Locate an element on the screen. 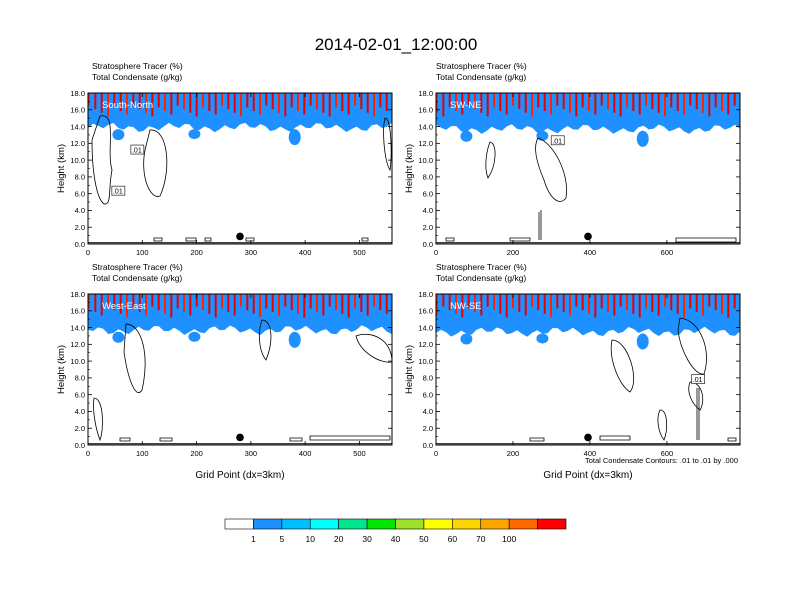  subtitle-condensate: Total Condensate (g/kg) is located at coordinates (481, 77).